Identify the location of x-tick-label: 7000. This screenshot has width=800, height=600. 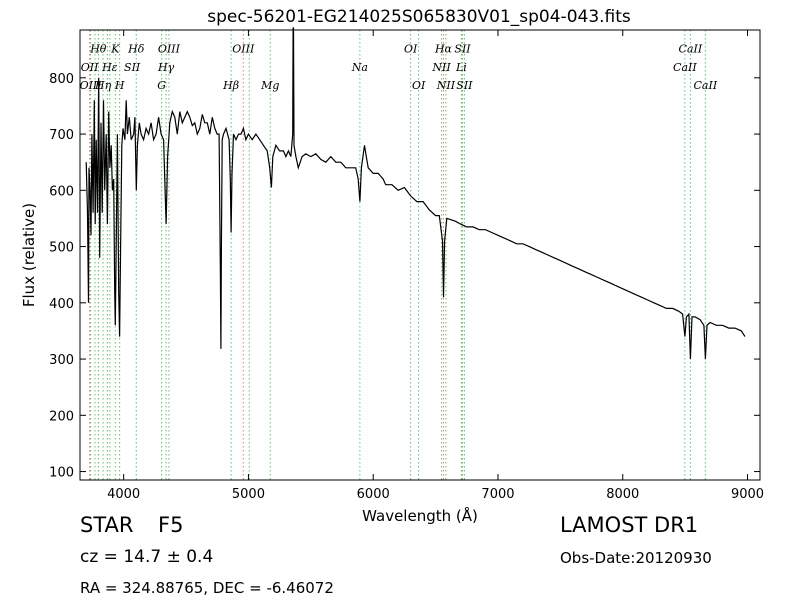
(497, 494).